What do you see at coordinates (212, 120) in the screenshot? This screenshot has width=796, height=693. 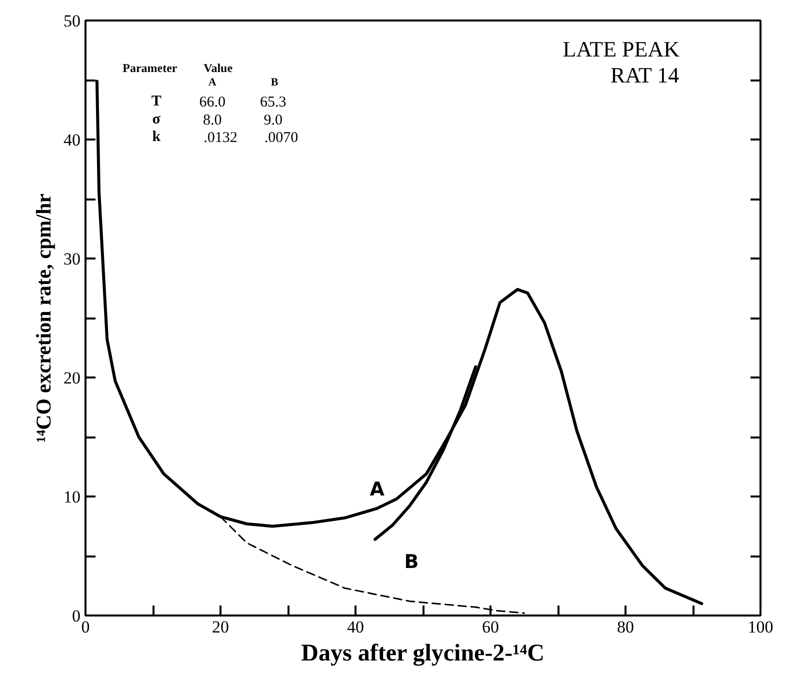 I see `annotation: 8.0` at bounding box center [212, 120].